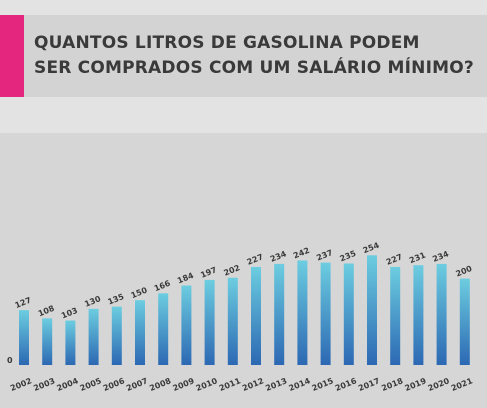  What do you see at coordinates (44, 384) in the screenshot?
I see `x-tick-2003: 2003` at bounding box center [44, 384].